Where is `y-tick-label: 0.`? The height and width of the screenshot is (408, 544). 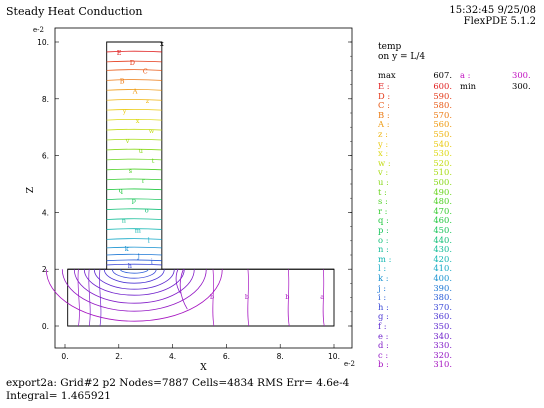
y-tick-label: 0. is located at coordinates (45, 326).